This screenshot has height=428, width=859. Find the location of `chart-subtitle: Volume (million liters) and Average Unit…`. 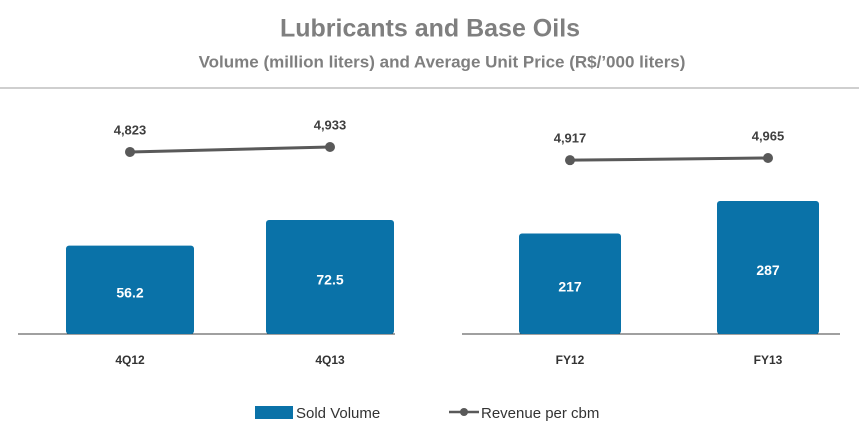

chart-subtitle: Volume (million liters) and Average Unit… is located at coordinates (442, 61).